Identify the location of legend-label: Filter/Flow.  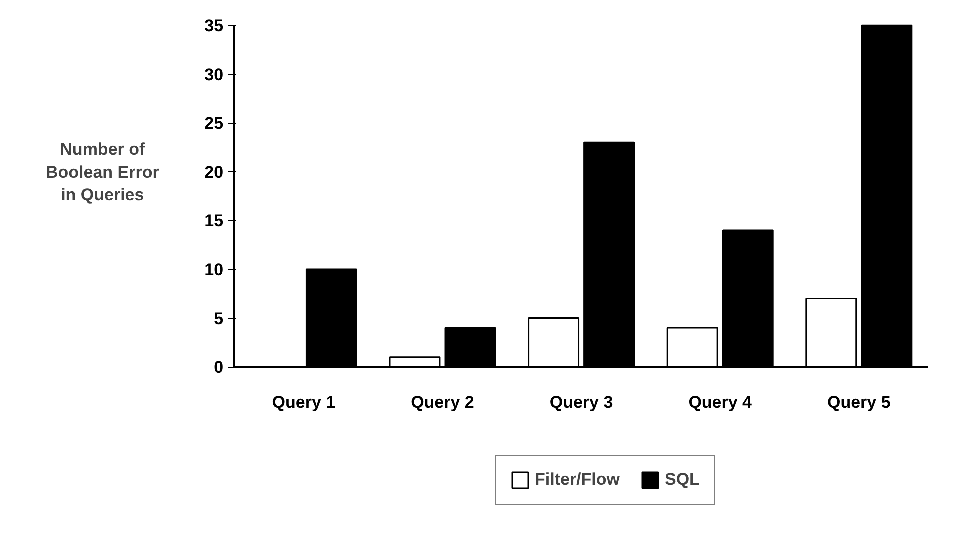
(577, 480).